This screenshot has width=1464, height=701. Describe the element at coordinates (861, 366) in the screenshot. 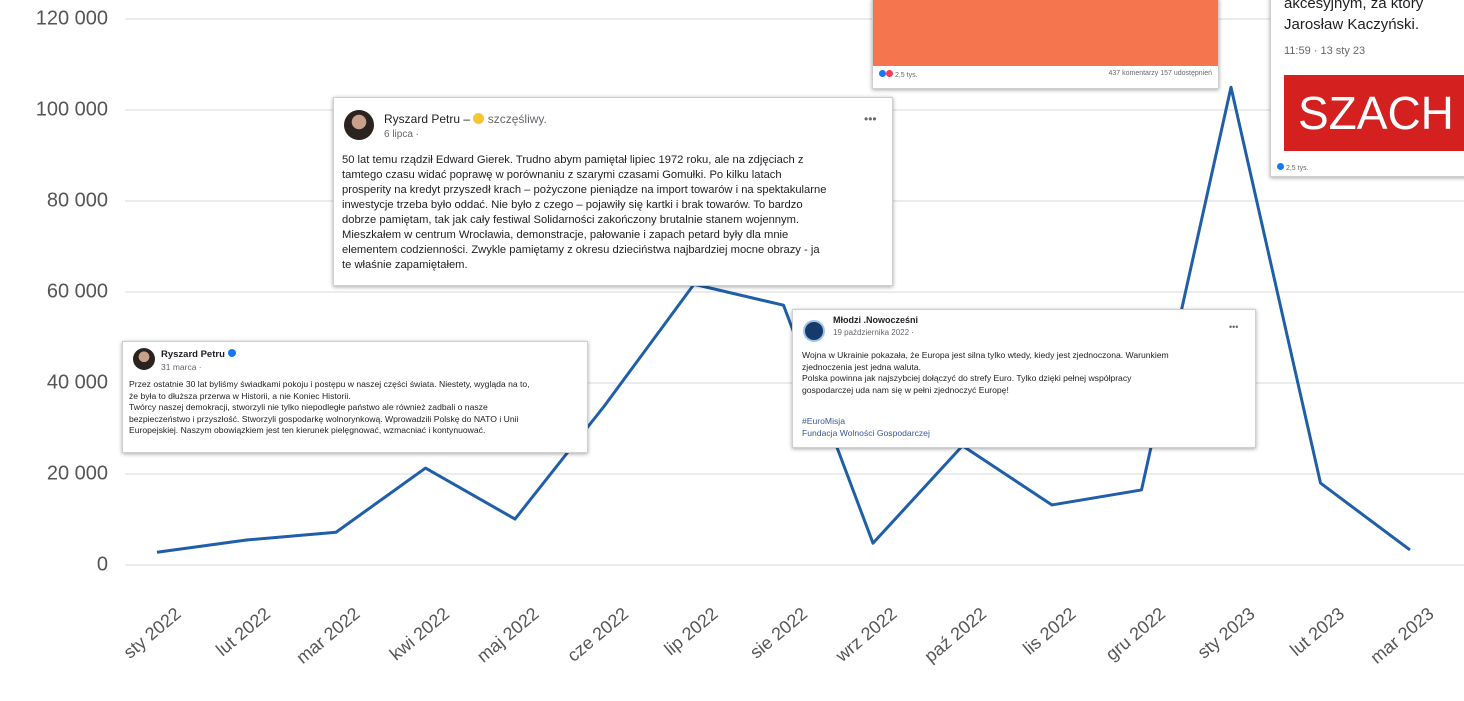

I see `text-line: zjednoczenia jest jedna waluta.` at that location.